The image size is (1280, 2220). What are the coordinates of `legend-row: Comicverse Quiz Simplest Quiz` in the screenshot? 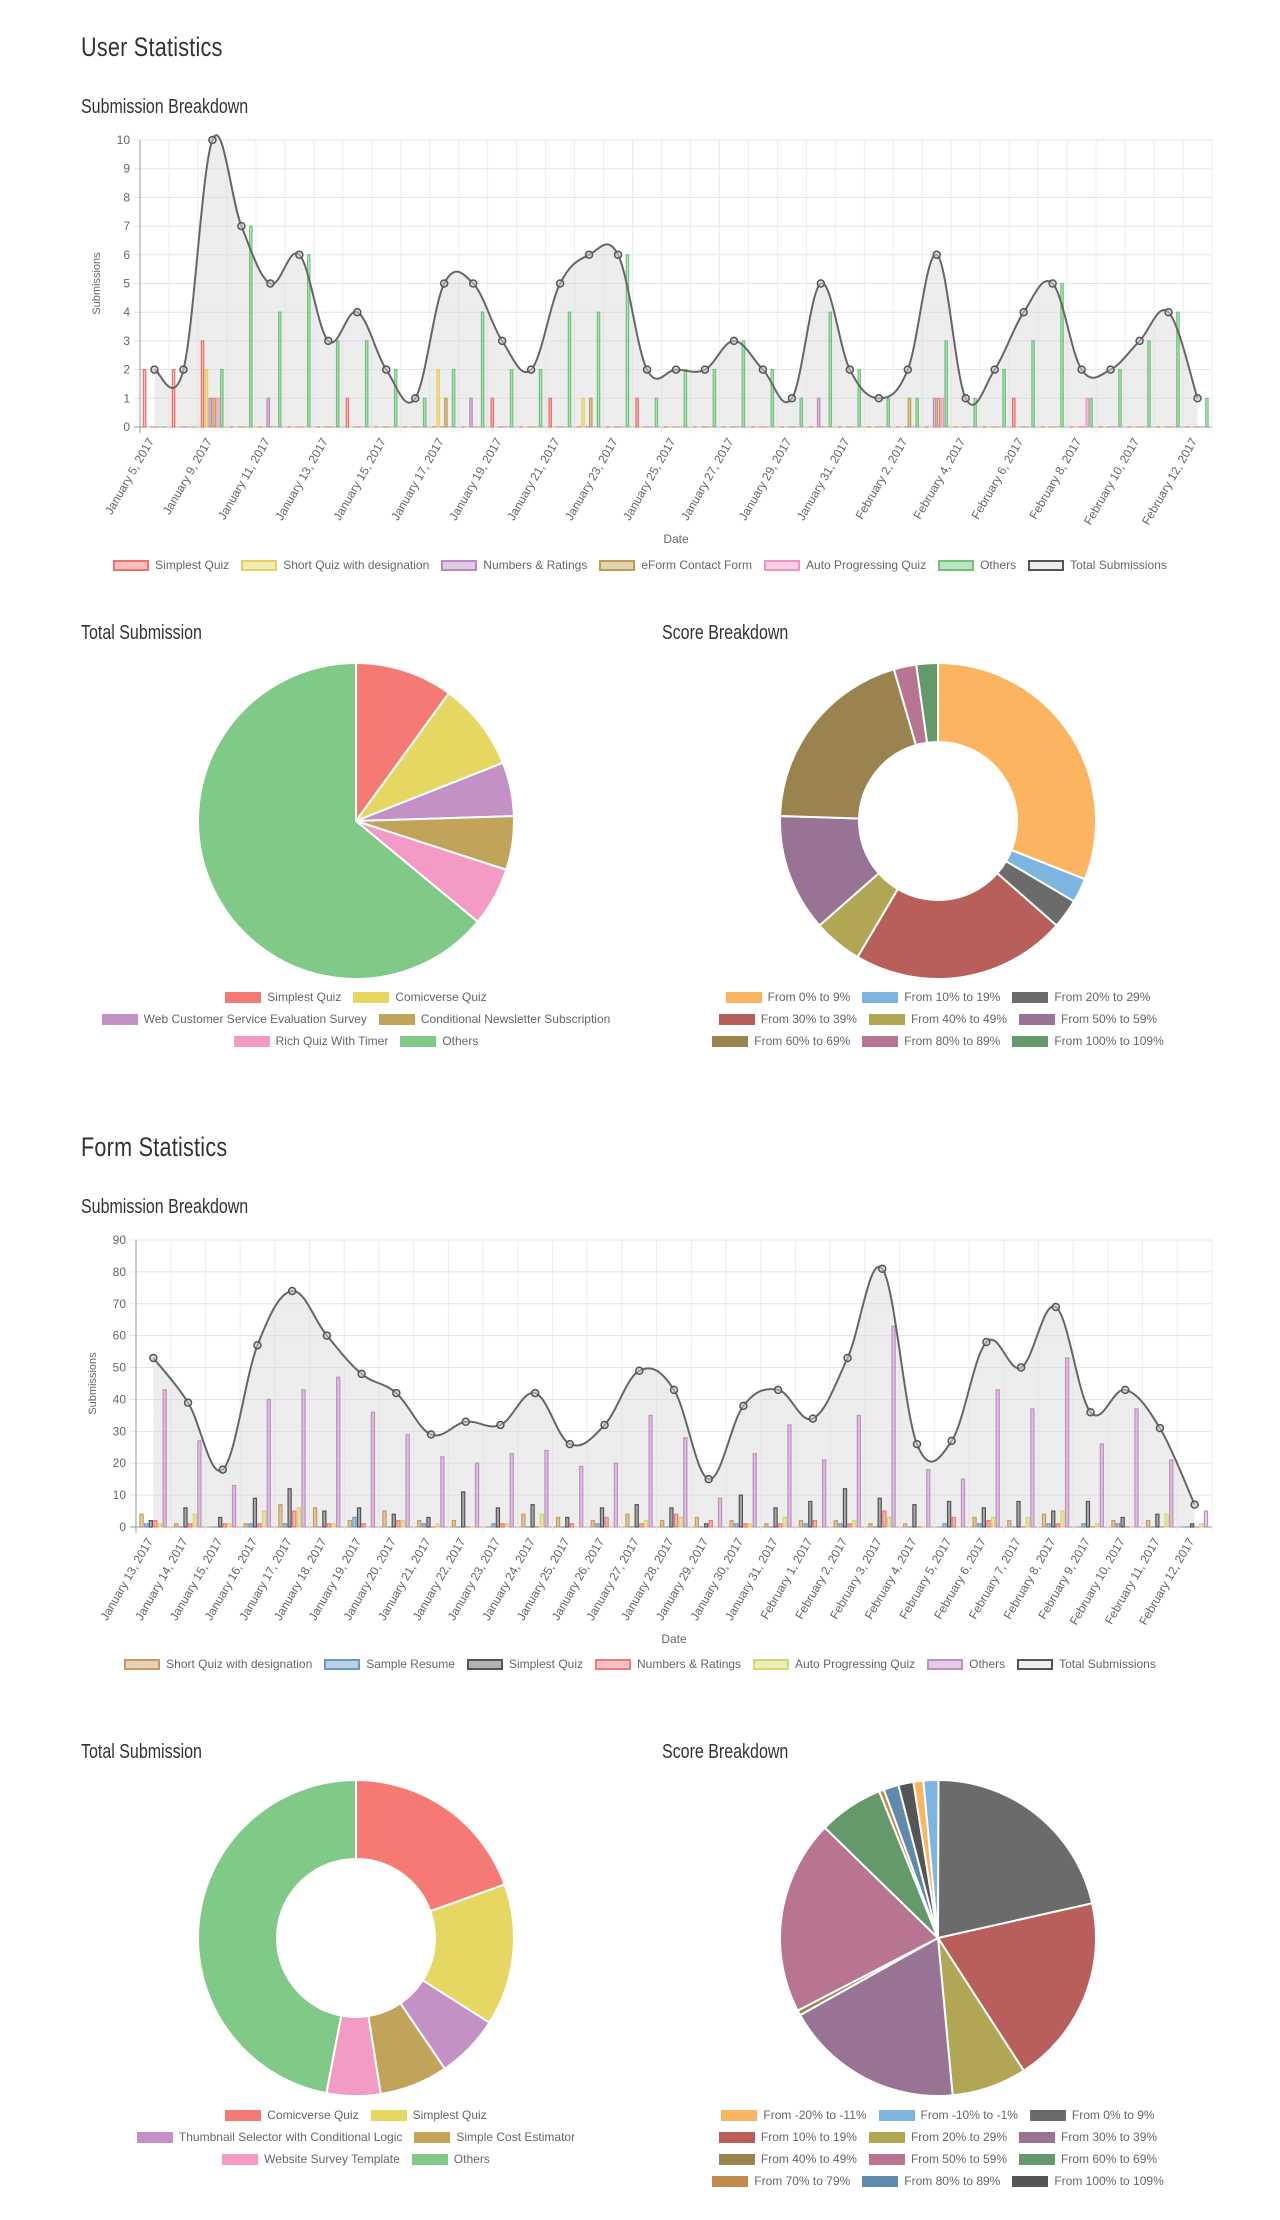 It's located at (356, 2115).